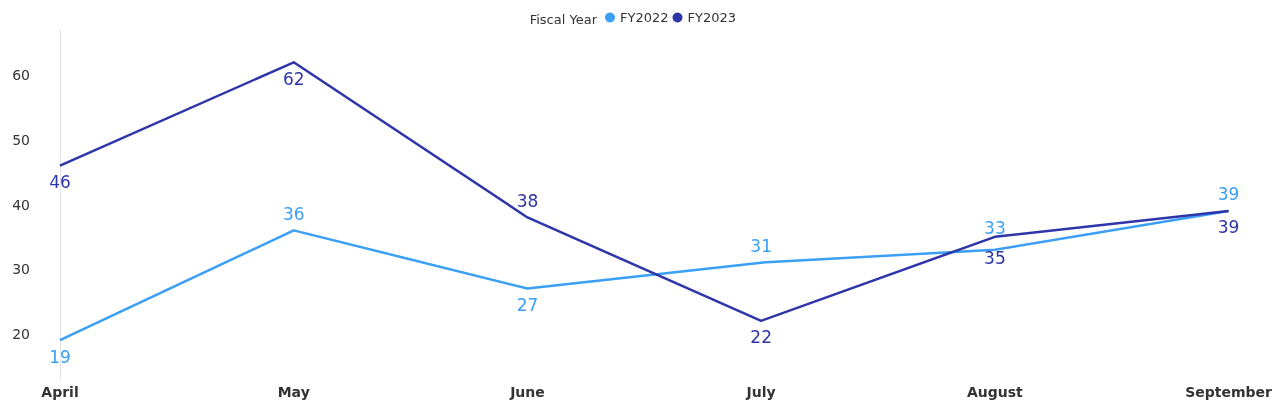 The image size is (1275, 403). I want to click on y-tick-label: 20, so click(21, 333).